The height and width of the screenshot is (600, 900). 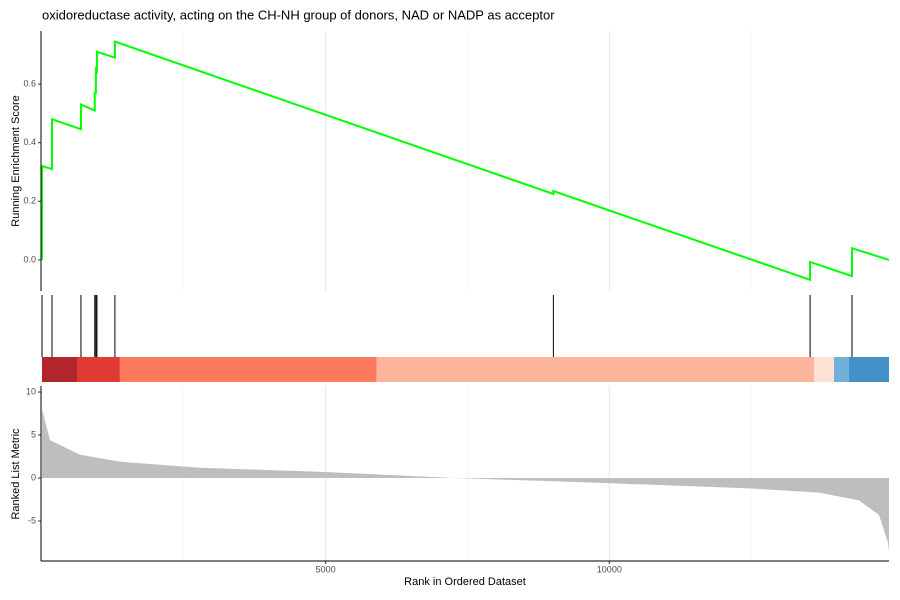 I want to click on y-tick-label: 0, so click(x=33, y=477).